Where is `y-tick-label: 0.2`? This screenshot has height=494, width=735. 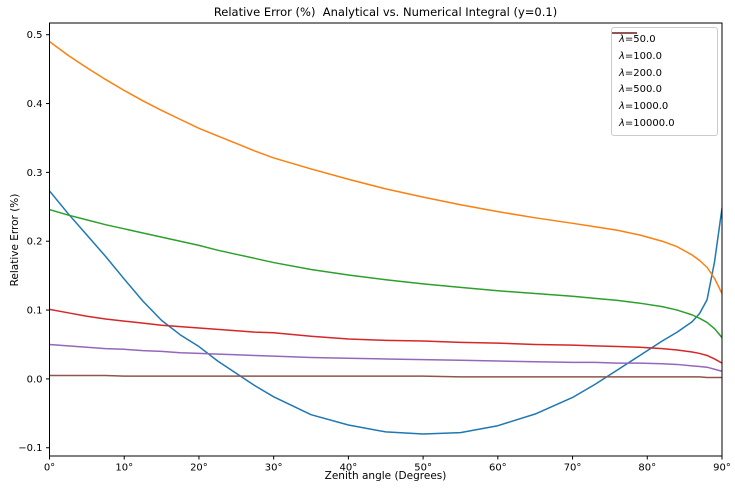 y-tick-label: 0.2 is located at coordinates (35, 242).